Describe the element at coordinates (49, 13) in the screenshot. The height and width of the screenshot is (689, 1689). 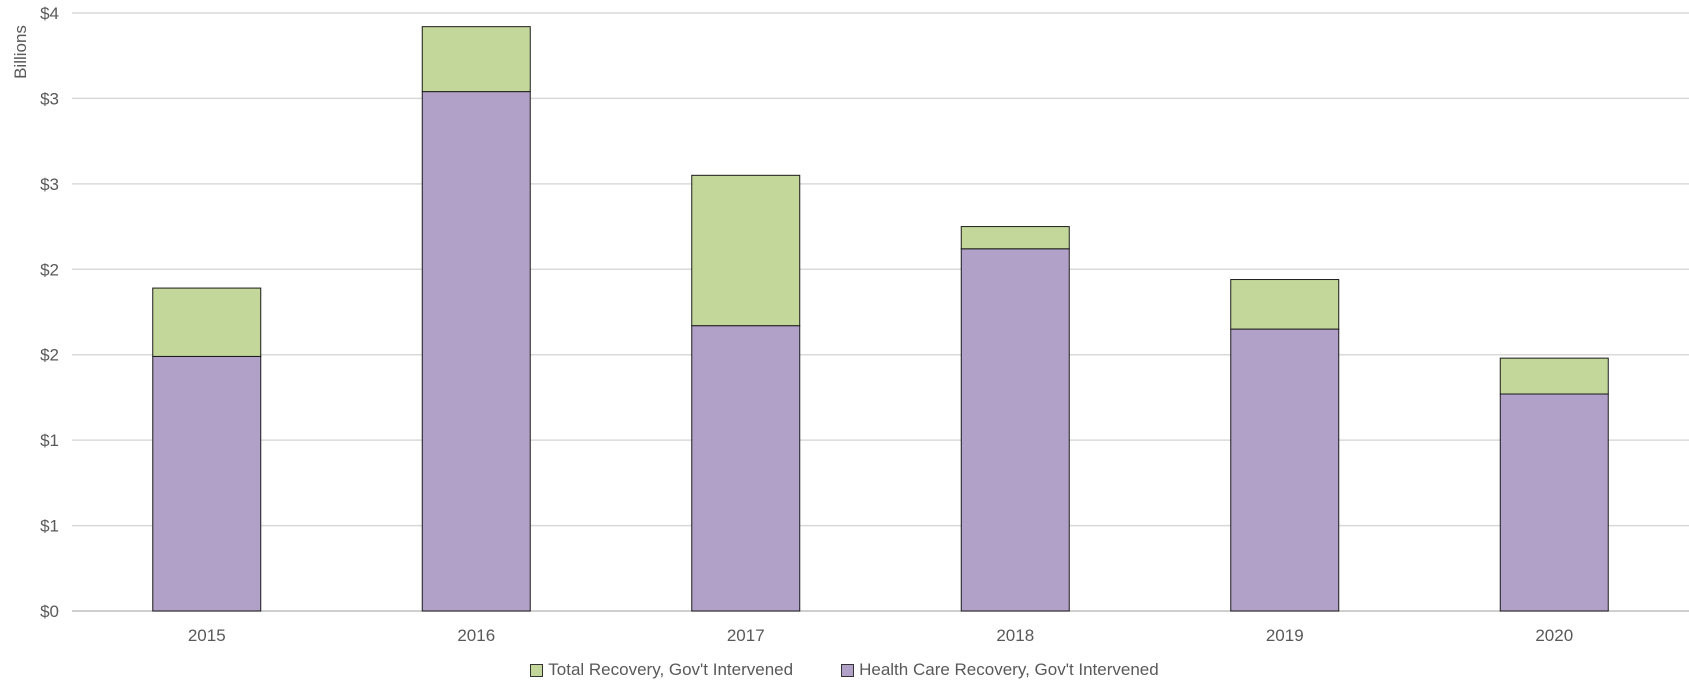
I see `y-tick-label: $4` at that location.